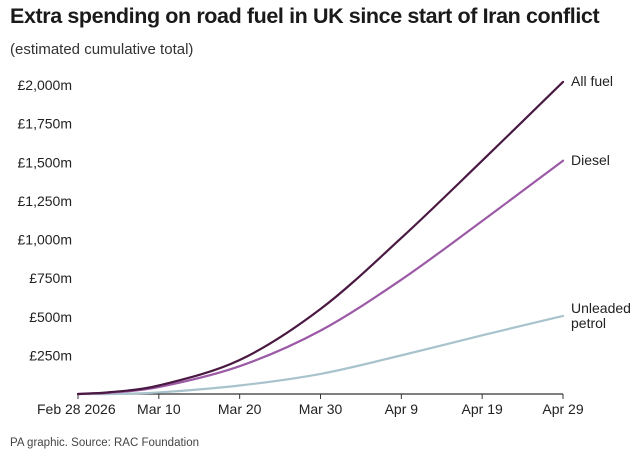  Describe the element at coordinates (159, 409) in the screenshot. I see `x-tick-label: Mar 10` at that location.